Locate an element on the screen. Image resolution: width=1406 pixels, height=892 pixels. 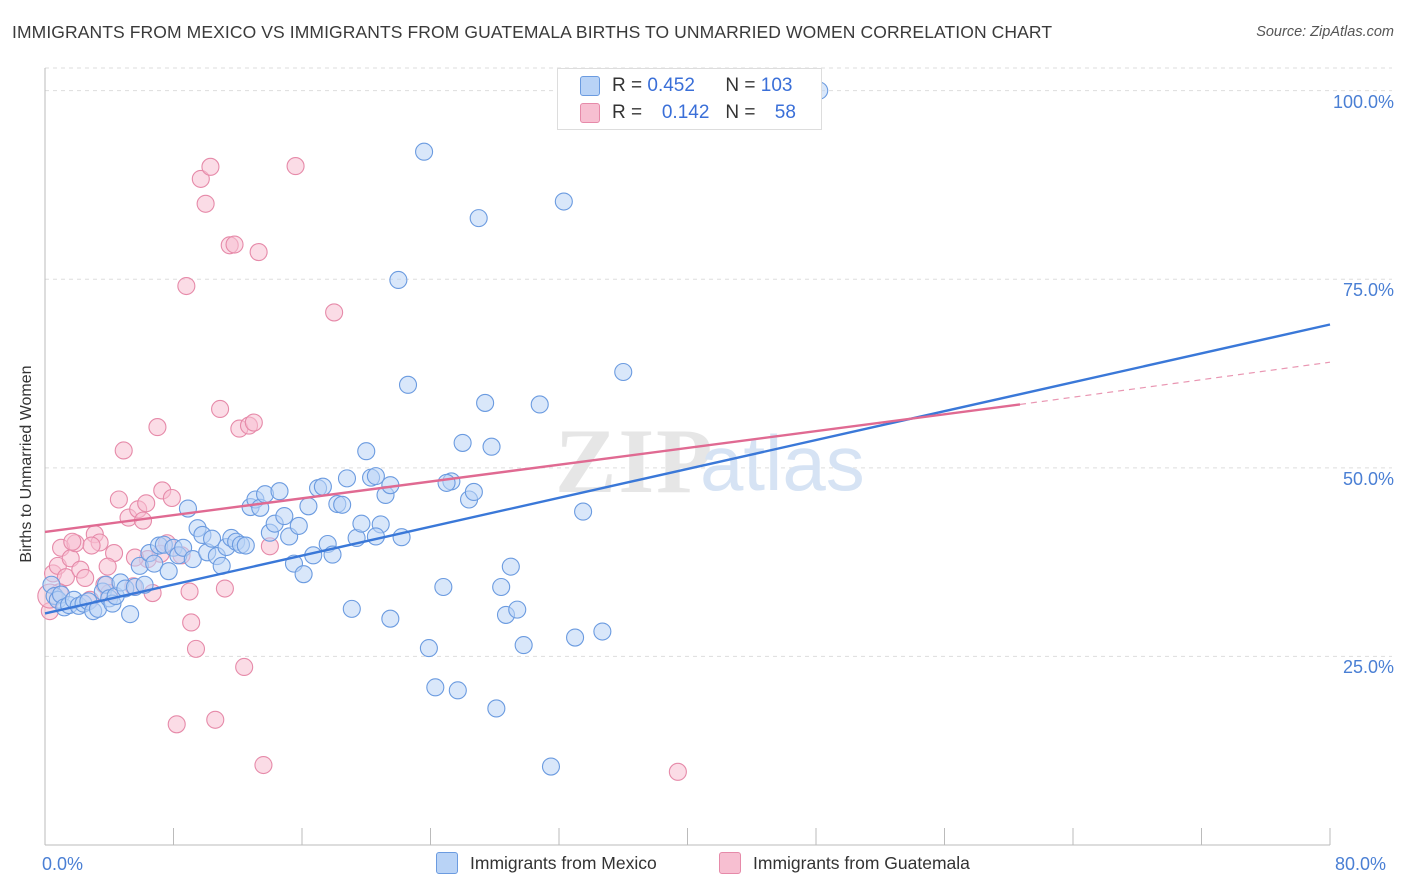
r-value-guatemala: 0.142 is located at coordinates (685, 112).